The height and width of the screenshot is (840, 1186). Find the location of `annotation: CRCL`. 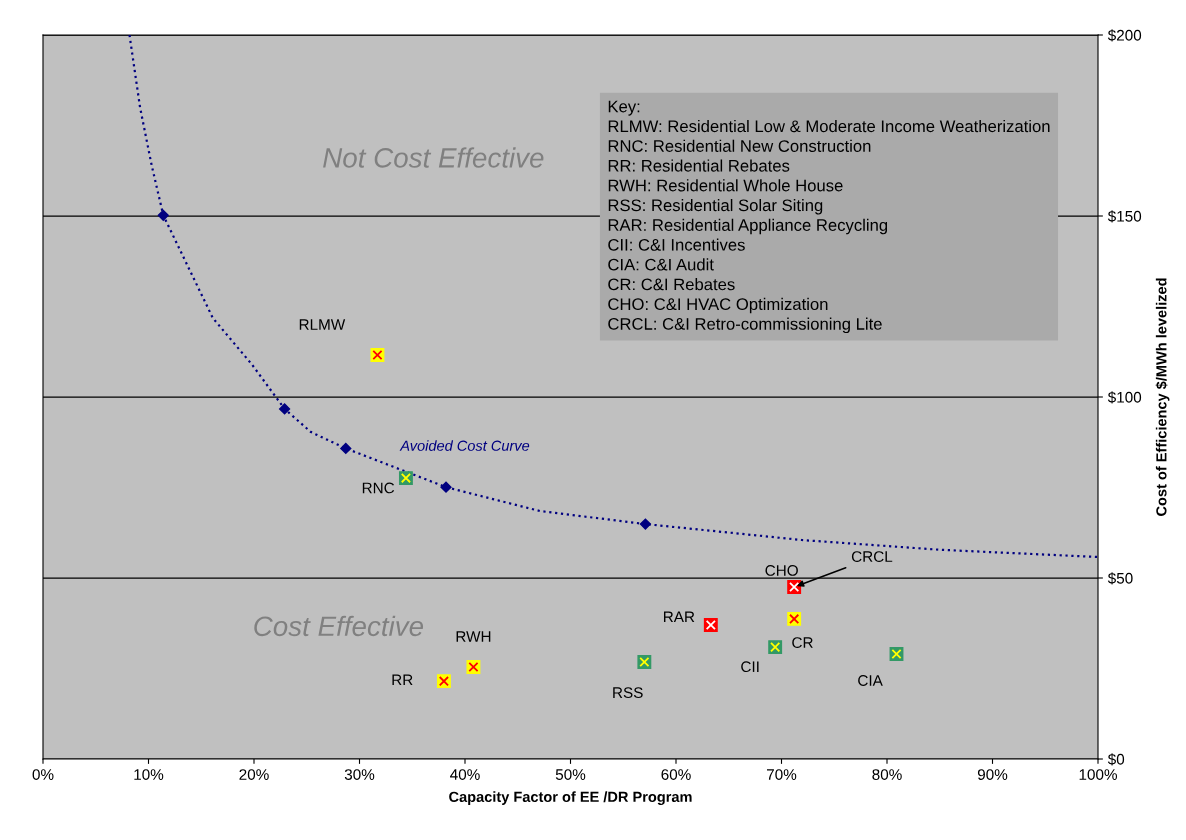

annotation: CRCL is located at coordinates (872, 556).